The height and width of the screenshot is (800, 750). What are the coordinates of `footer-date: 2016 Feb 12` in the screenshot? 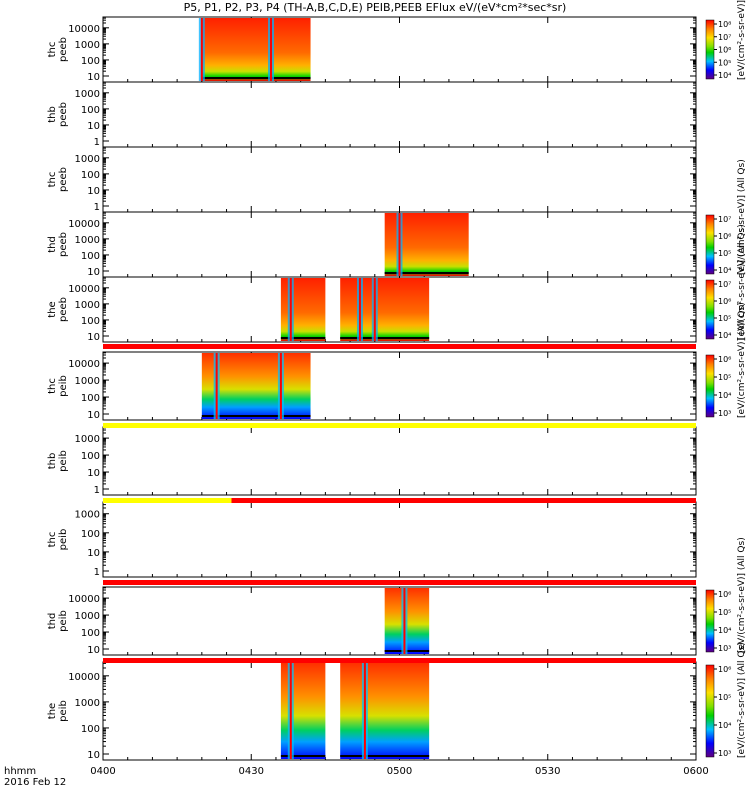 It's located at (35, 782).